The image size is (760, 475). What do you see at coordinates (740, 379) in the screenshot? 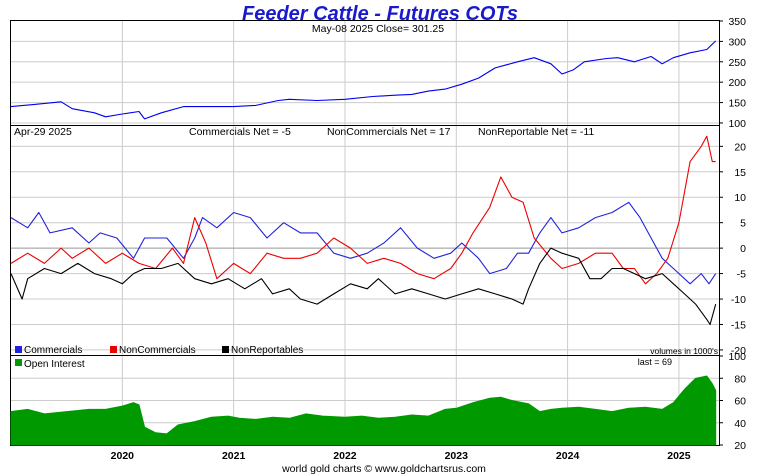
I see `y-tick-label: 80` at bounding box center [740, 379].